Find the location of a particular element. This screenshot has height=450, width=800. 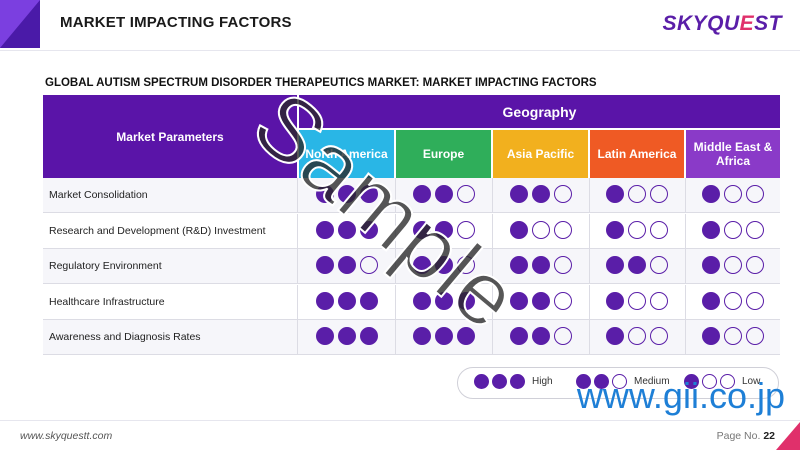

table-row: Awareness and Diagnosis Rates is located at coordinates (411, 337).